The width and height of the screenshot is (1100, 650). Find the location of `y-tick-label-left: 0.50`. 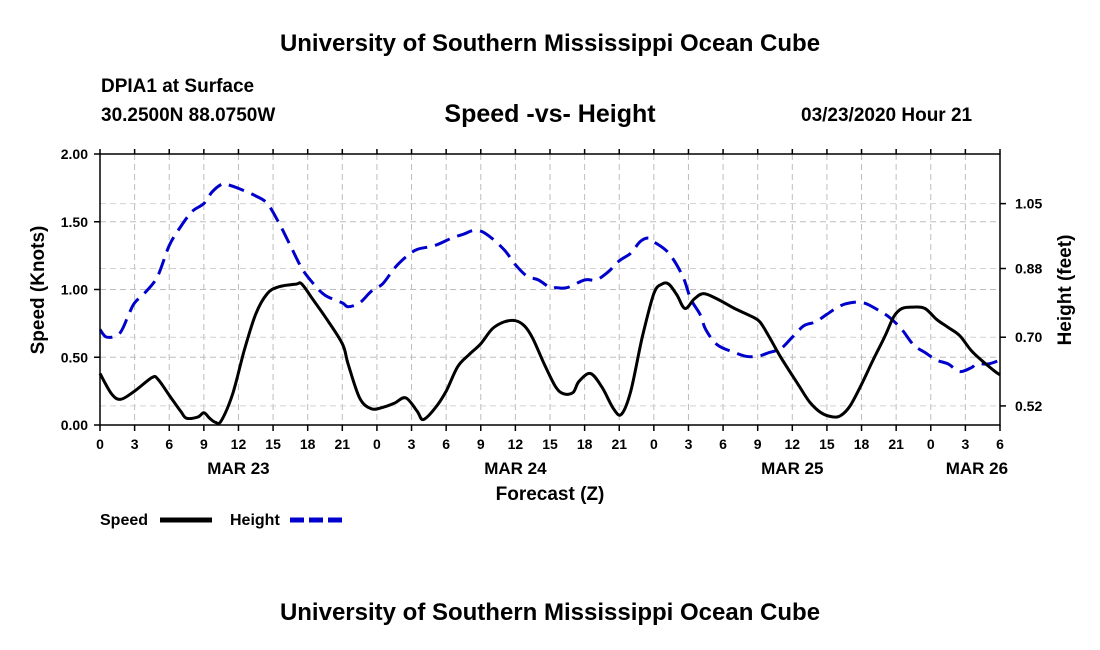

y-tick-label-left: 0.50 is located at coordinates (74, 357).